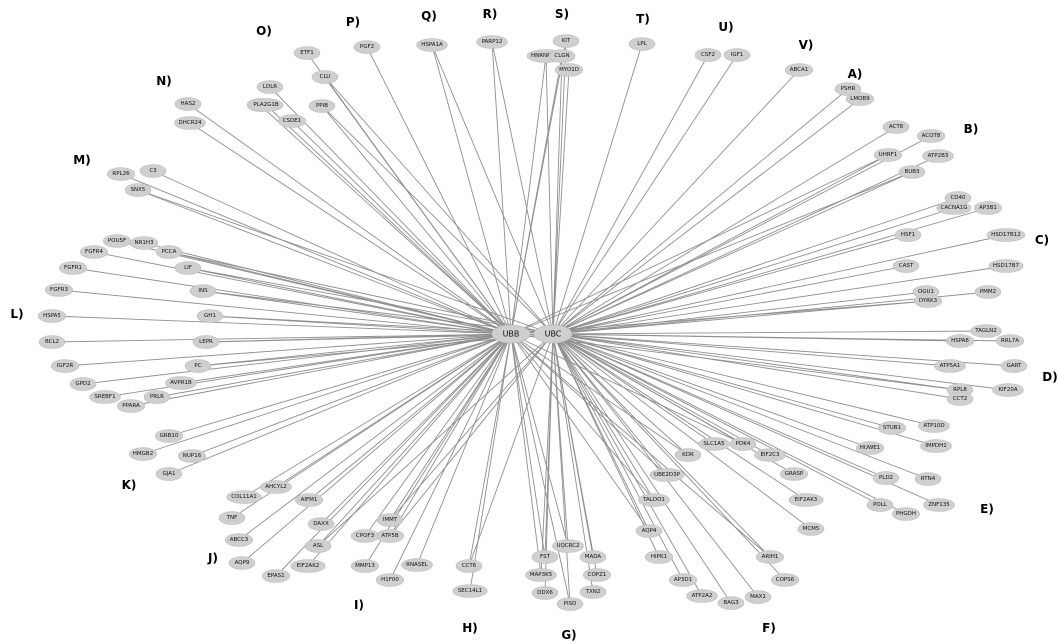 This screenshot has width=1058, height=644. I want to click on node-daxx: DAXX, so click(321, 524).